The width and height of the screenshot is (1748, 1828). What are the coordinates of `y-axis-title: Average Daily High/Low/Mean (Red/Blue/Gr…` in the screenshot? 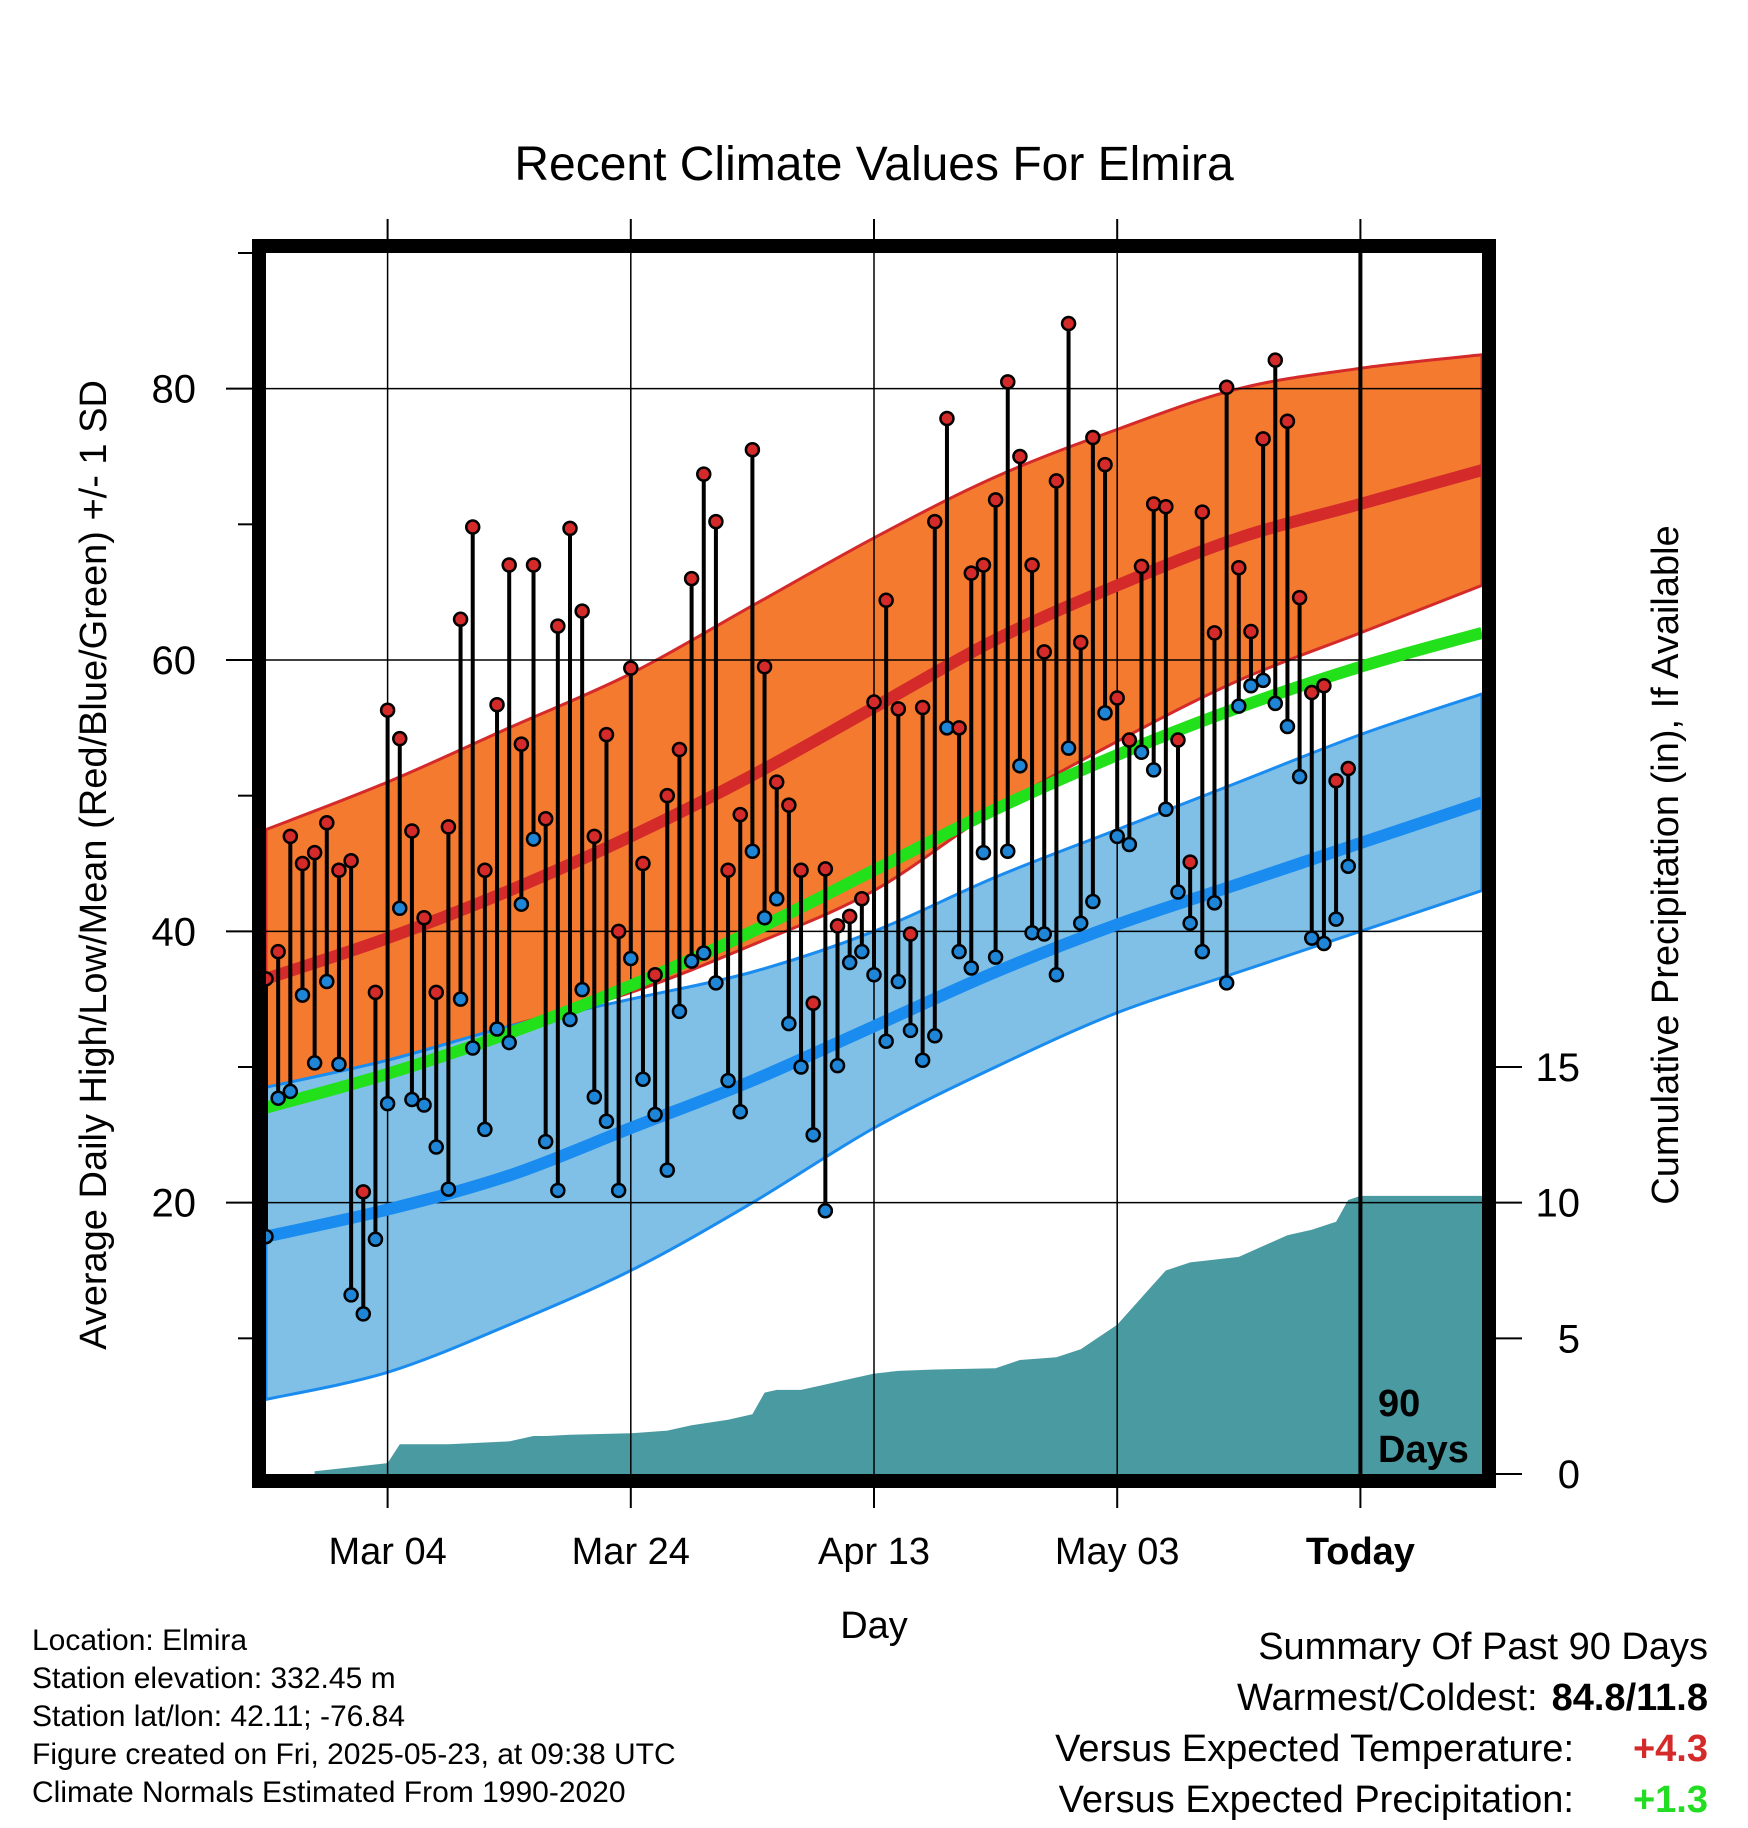 It's located at (94, 865).